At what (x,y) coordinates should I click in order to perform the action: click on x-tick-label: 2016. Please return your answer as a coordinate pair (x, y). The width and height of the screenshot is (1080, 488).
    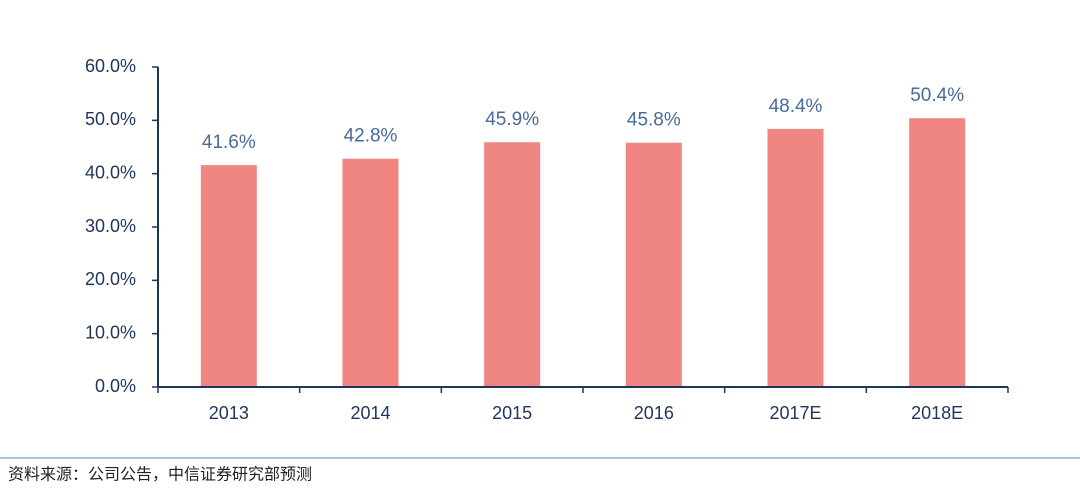
    Looking at the image, I should click on (654, 413).